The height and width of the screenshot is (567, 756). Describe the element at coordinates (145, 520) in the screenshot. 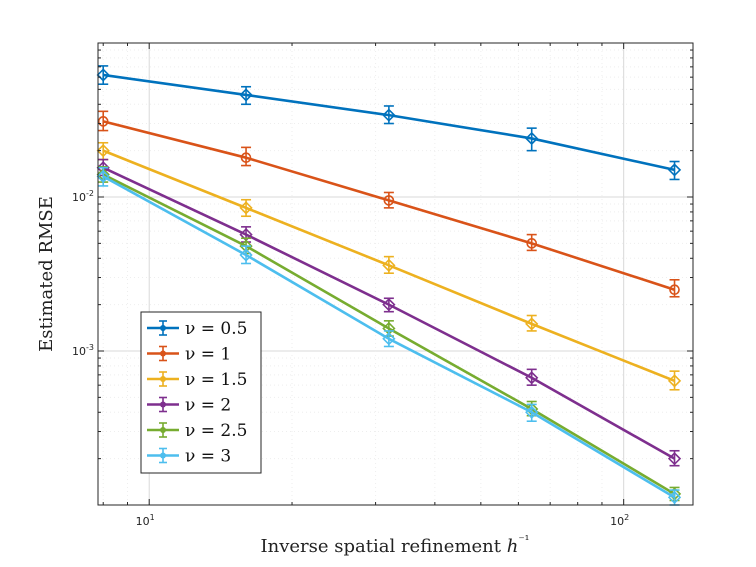

I see `x-tick-label: 10¹` at that location.